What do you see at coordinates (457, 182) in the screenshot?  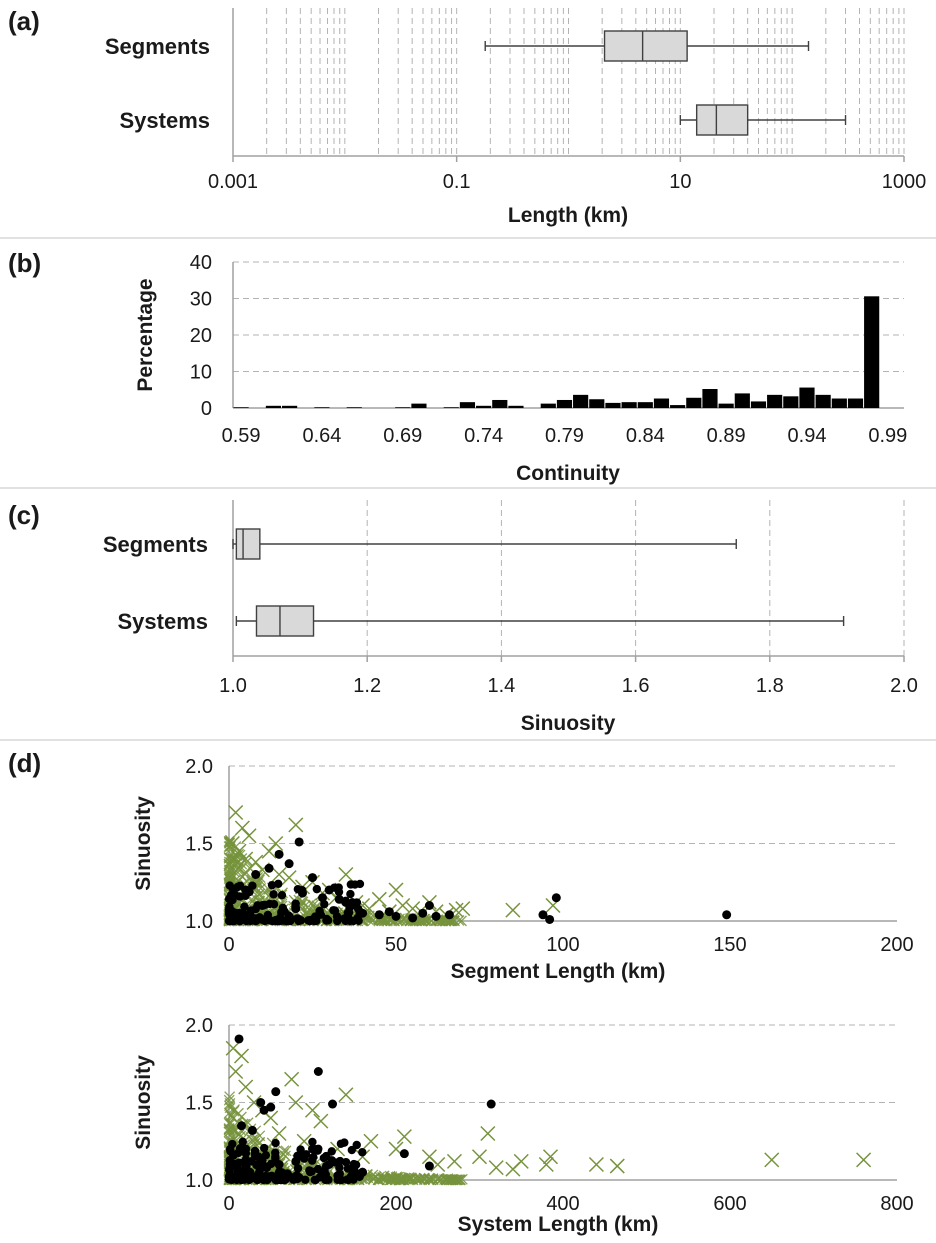 I see `x-tick-label: 0.1` at bounding box center [457, 182].